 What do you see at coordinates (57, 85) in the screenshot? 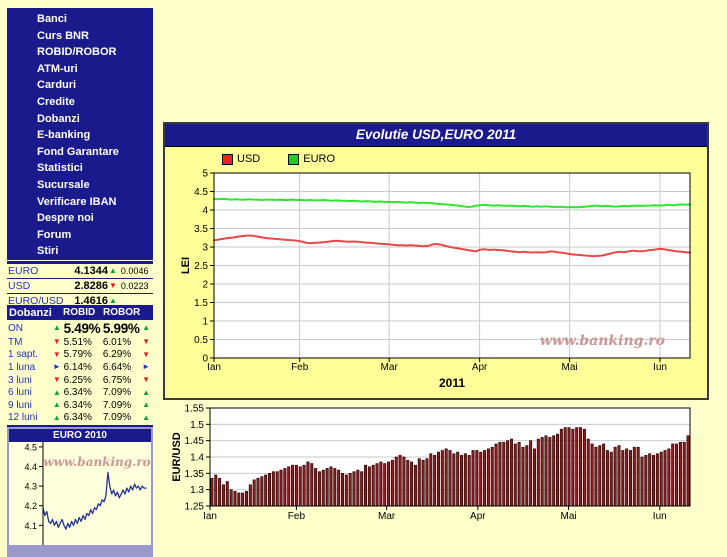
I see `menu-item-carduri: Carduri` at bounding box center [57, 85].